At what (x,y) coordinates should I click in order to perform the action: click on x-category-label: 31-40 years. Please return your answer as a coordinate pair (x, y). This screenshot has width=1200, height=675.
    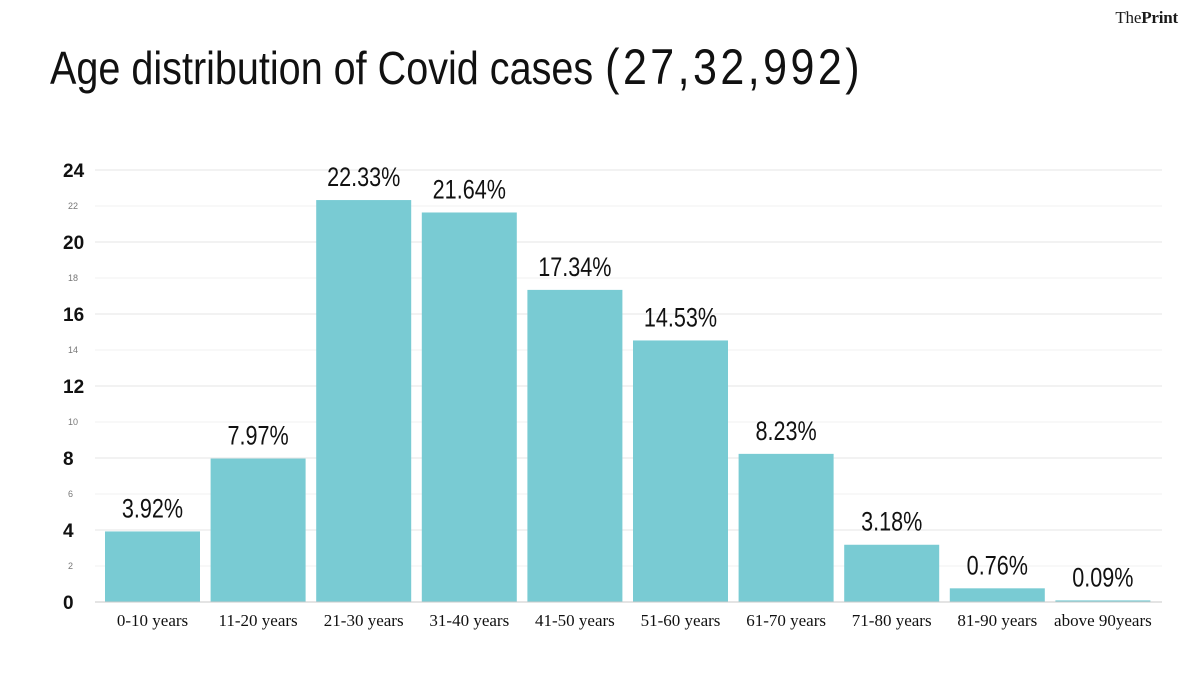
    Looking at the image, I should click on (469, 620).